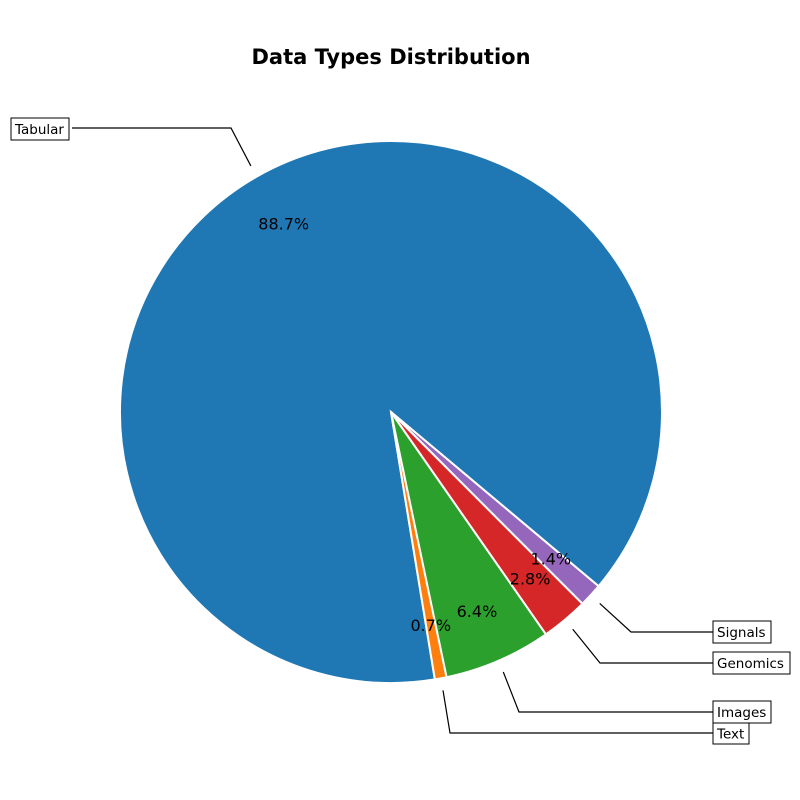  I want to click on chart-title: Data Types Distribution, so click(390, 57).